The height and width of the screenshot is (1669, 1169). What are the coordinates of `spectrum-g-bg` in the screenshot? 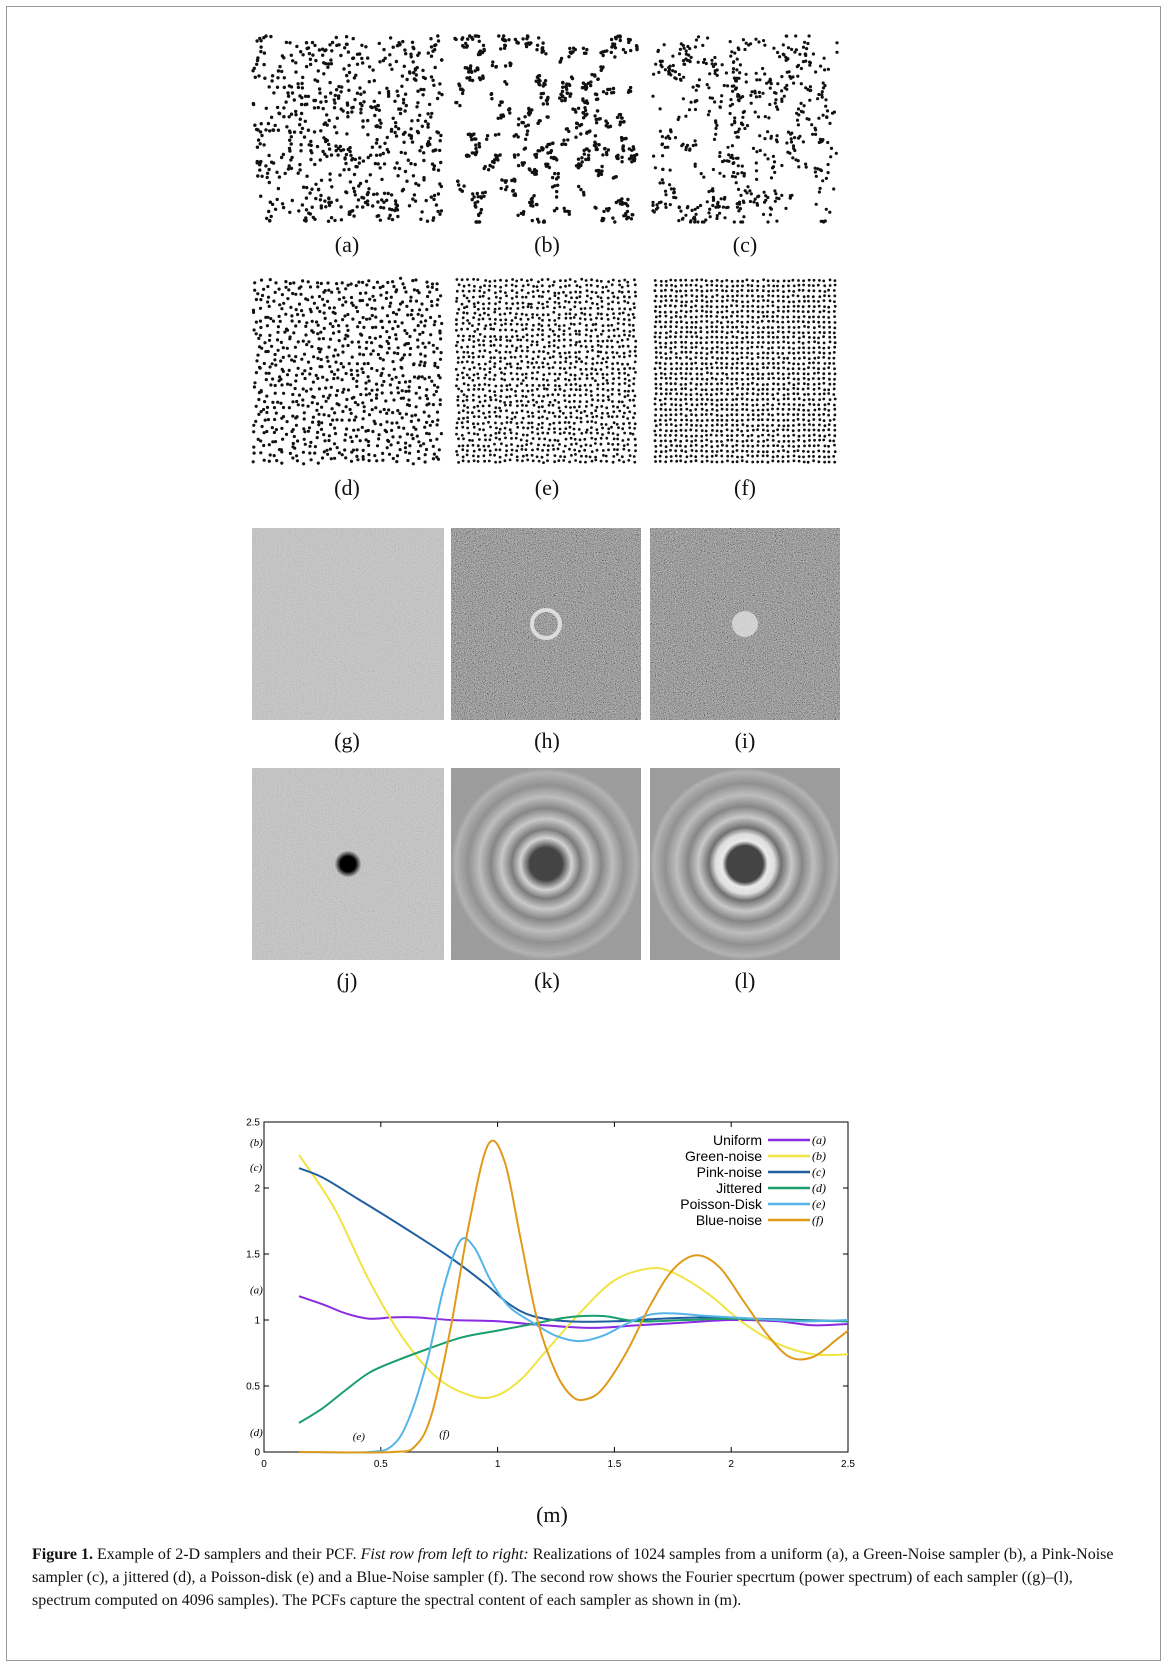 It's located at (348, 624).